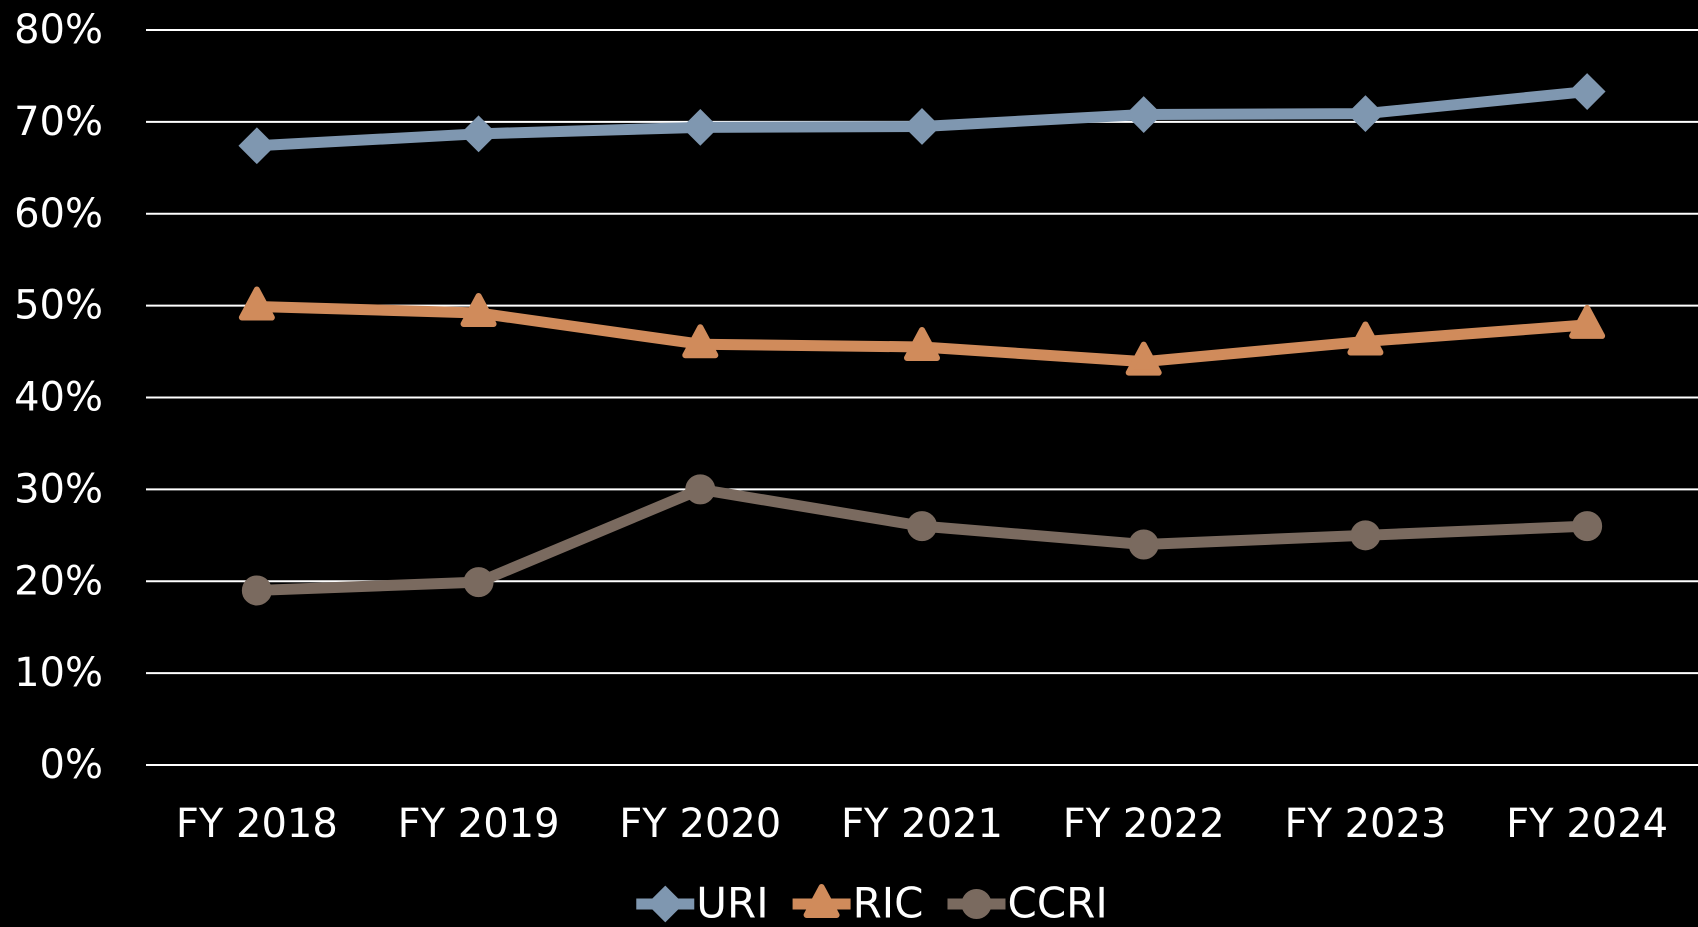 This screenshot has width=1698, height=927. Describe the element at coordinates (732, 903) in the screenshot. I see `legend-label: URI` at that location.